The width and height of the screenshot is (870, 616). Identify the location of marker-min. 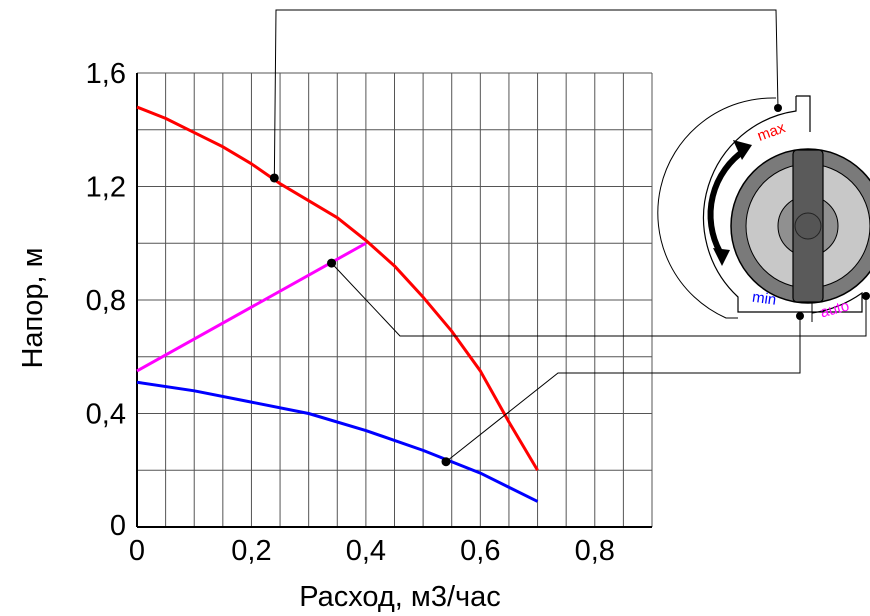
(446, 462).